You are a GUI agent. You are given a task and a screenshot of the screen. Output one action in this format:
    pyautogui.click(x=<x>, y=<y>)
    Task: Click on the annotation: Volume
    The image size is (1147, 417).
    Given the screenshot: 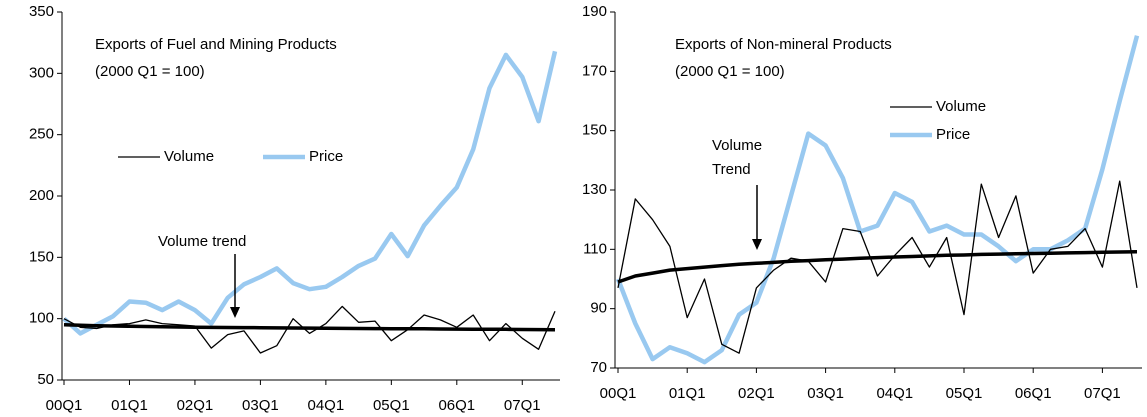 What is the action you would take?
    pyautogui.click(x=737, y=145)
    